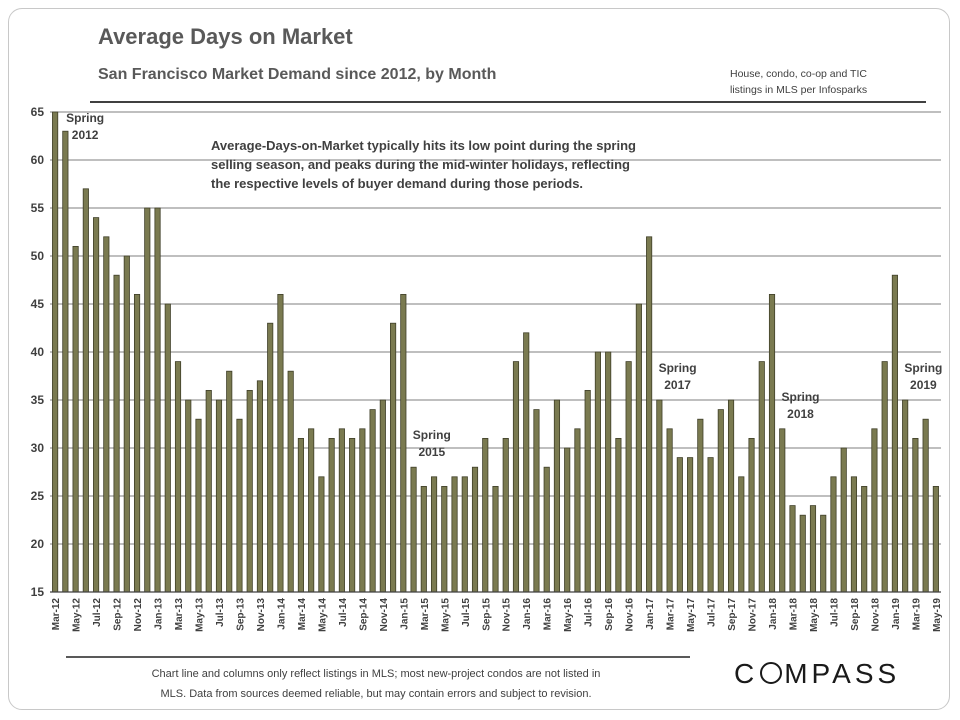  What do you see at coordinates (798, 74) in the screenshot?
I see `source-note-line-1: House, condo, co-op and TIC` at bounding box center [798, 74].